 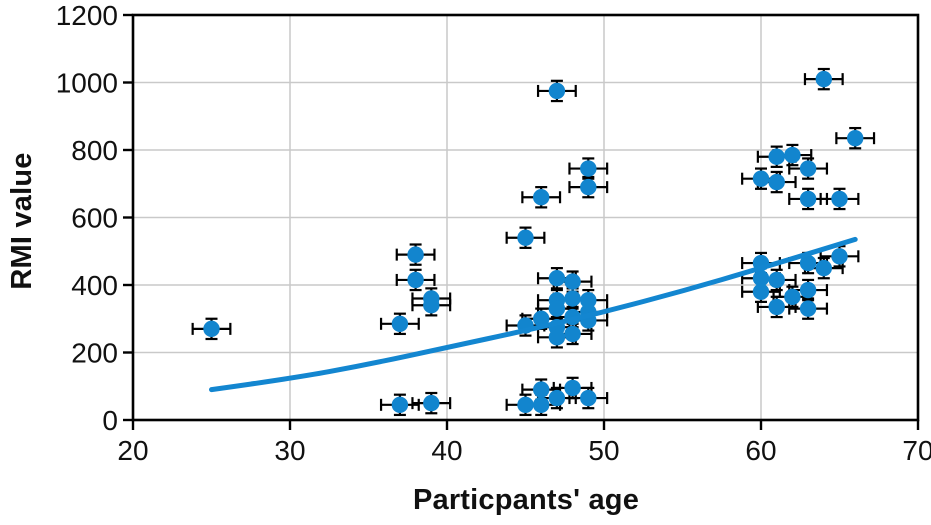 What do you see at coordinates (446, 450) in the screenshot?
I see `x-tick-label: 40` at bounding box center [446, 450].